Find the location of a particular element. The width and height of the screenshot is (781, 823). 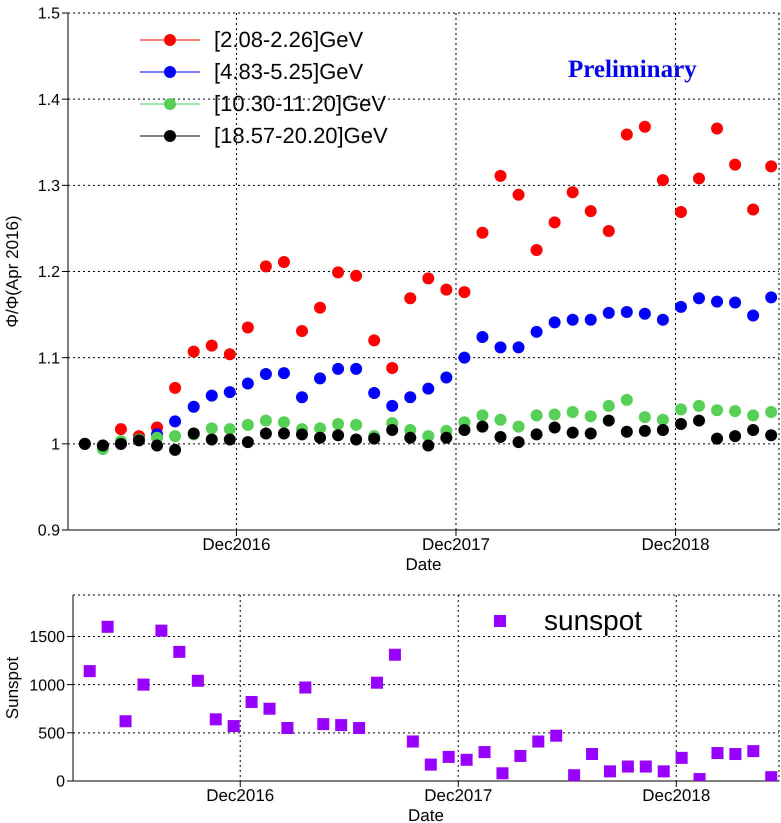

y-axis-title: Φ/Φ(Apr 2016) is located at coordinates (12, 271).